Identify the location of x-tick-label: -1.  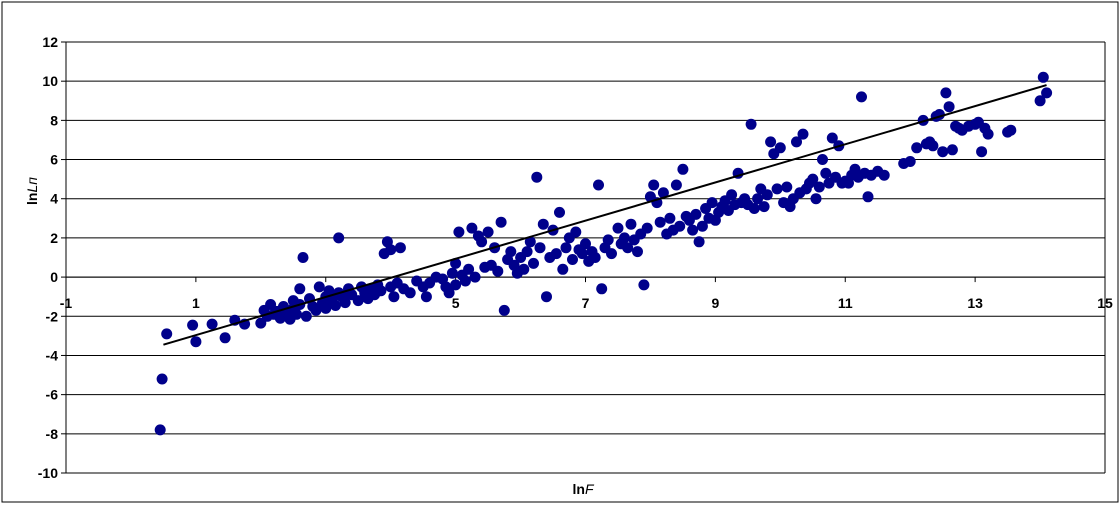
(66, 303).